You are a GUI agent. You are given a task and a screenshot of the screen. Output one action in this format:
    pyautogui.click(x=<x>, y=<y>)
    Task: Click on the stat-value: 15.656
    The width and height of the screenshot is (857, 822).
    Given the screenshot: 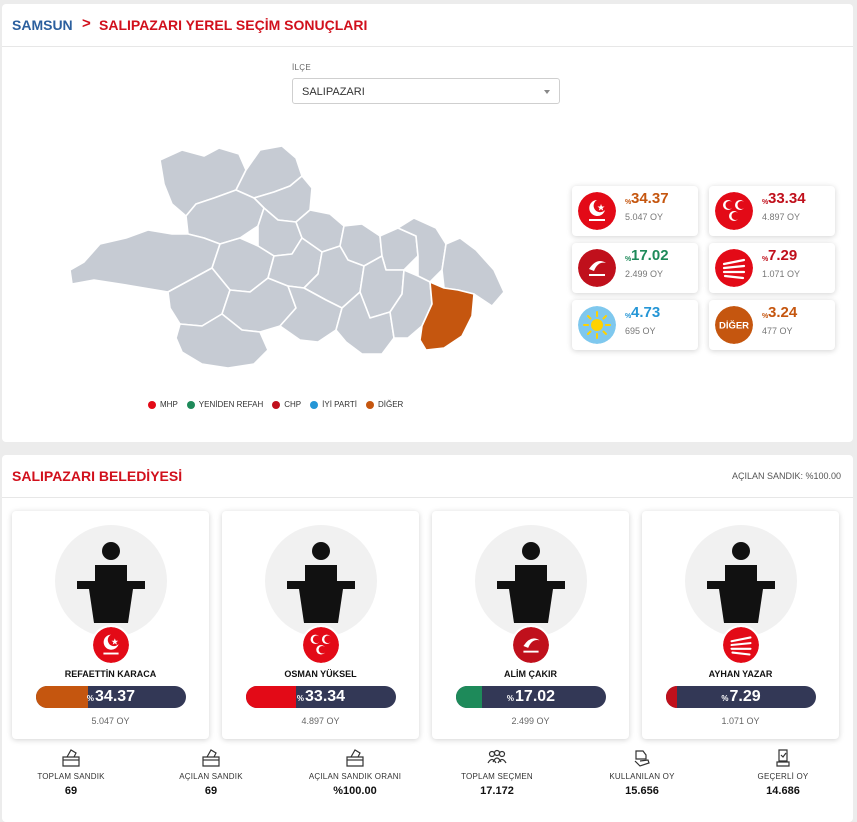 What is the action you would take?
    pyautogui.click(x=642, y=791)
    